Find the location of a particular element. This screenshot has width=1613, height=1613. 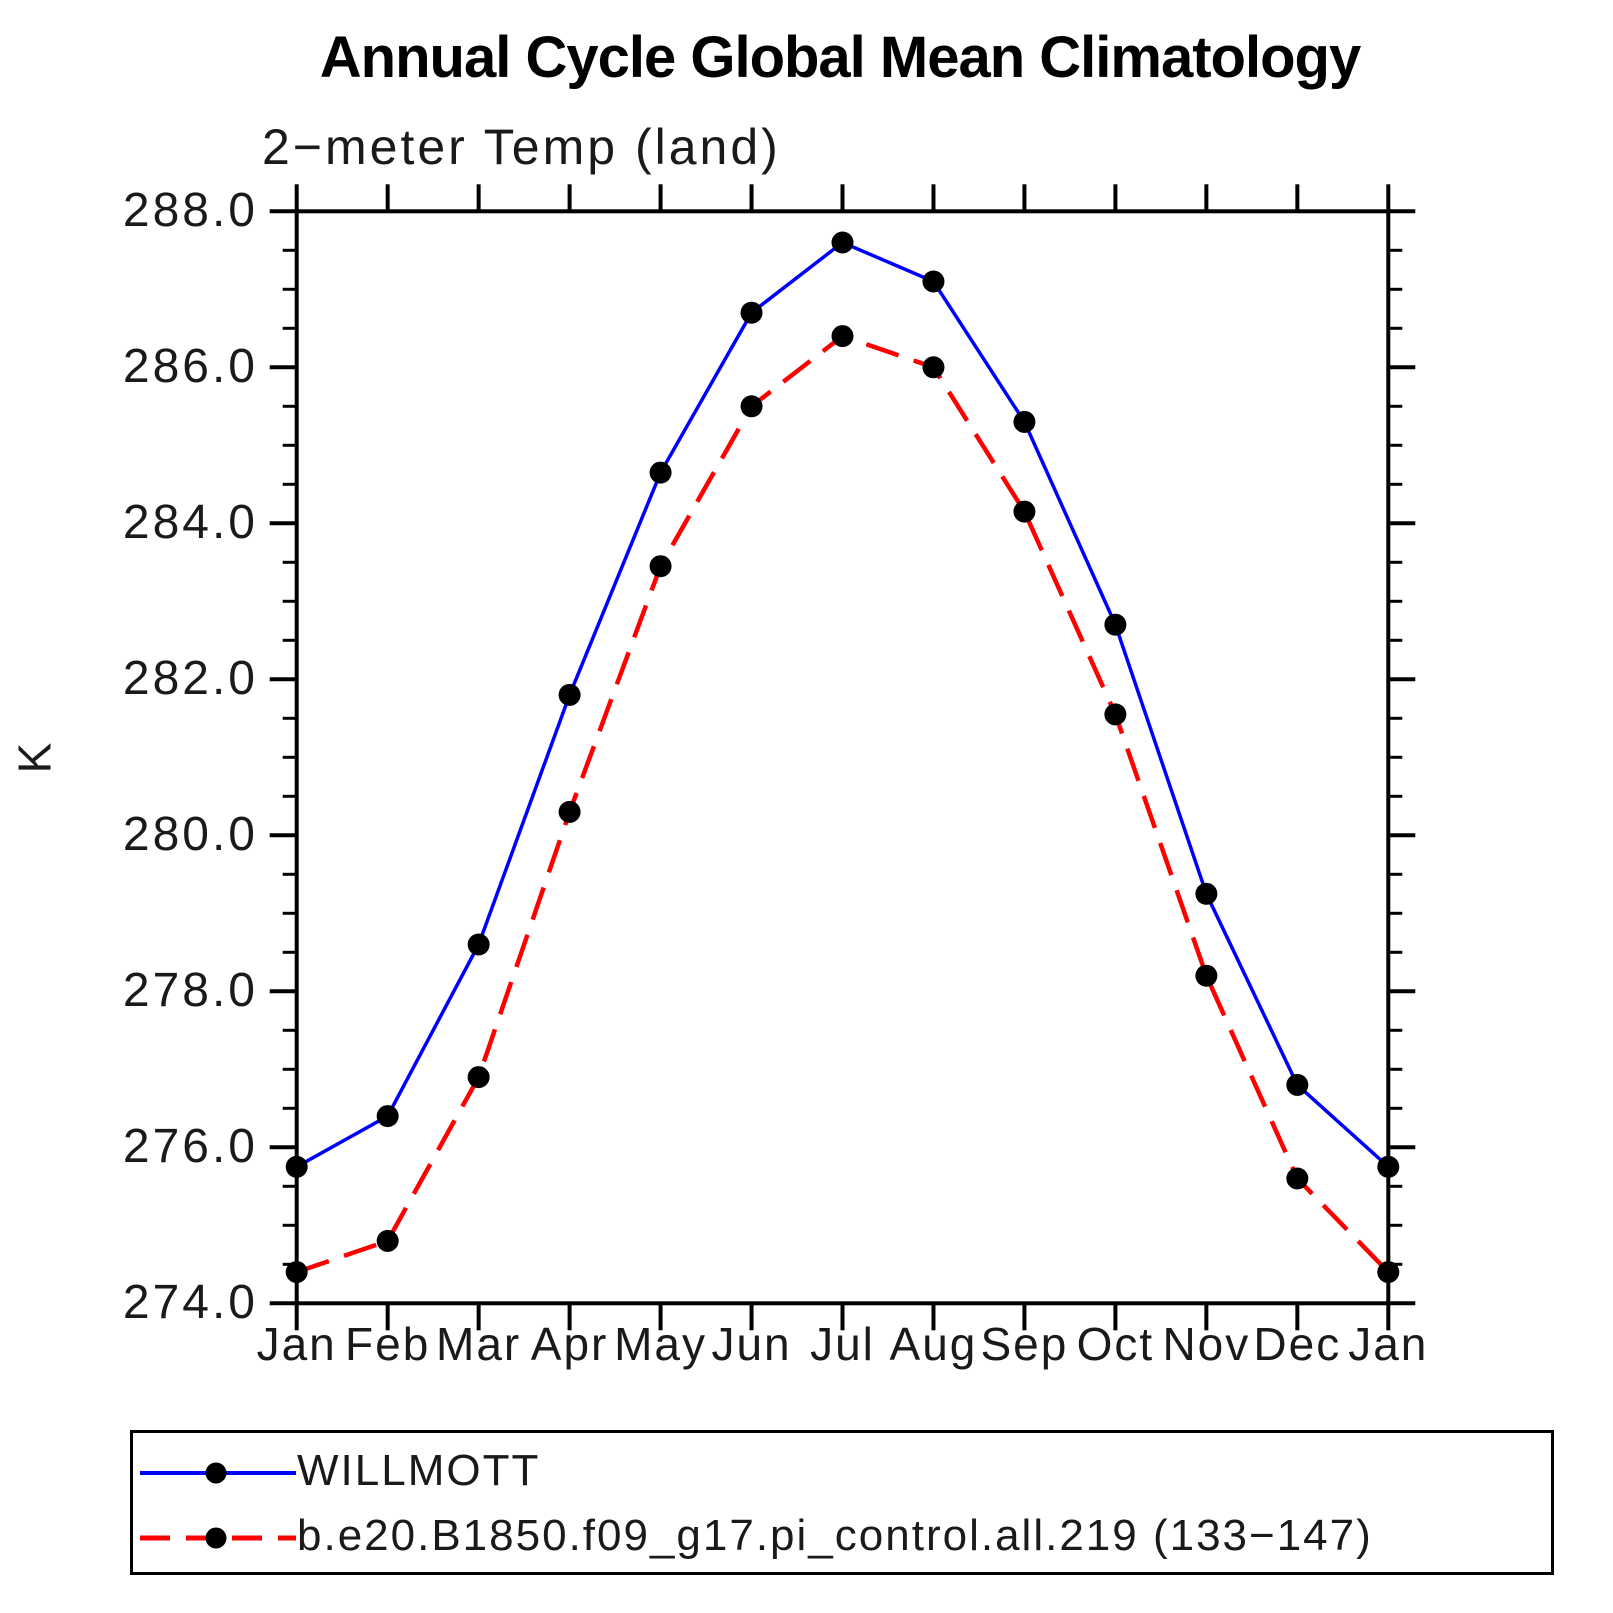

chart-title: Annual Cycle Global Mean Climatology is located at coordinates (840, 57).